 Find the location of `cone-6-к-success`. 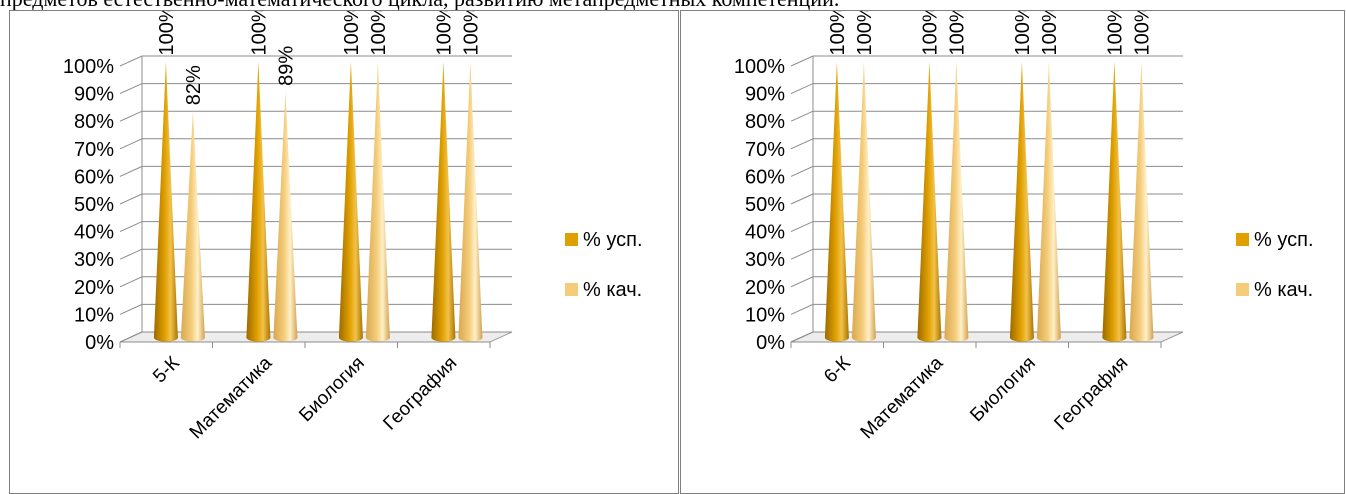

cone-6-к-success is located at coordinates (836, 201).